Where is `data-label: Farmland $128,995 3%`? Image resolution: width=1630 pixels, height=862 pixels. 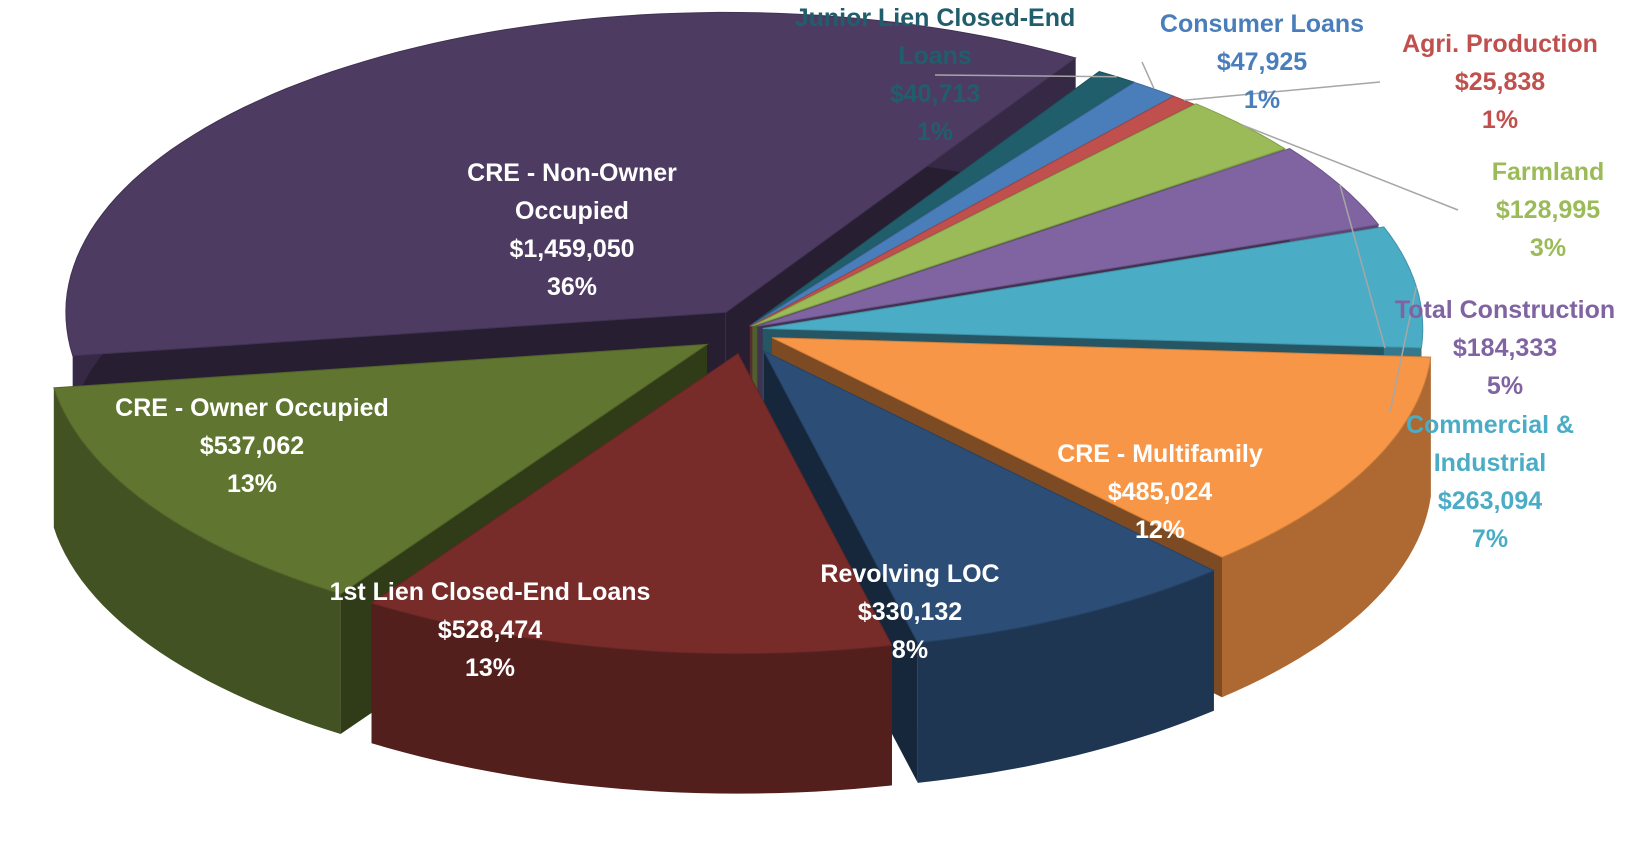 data-label: Farmland $128,995 3% is located at coordinates (1539, 210).